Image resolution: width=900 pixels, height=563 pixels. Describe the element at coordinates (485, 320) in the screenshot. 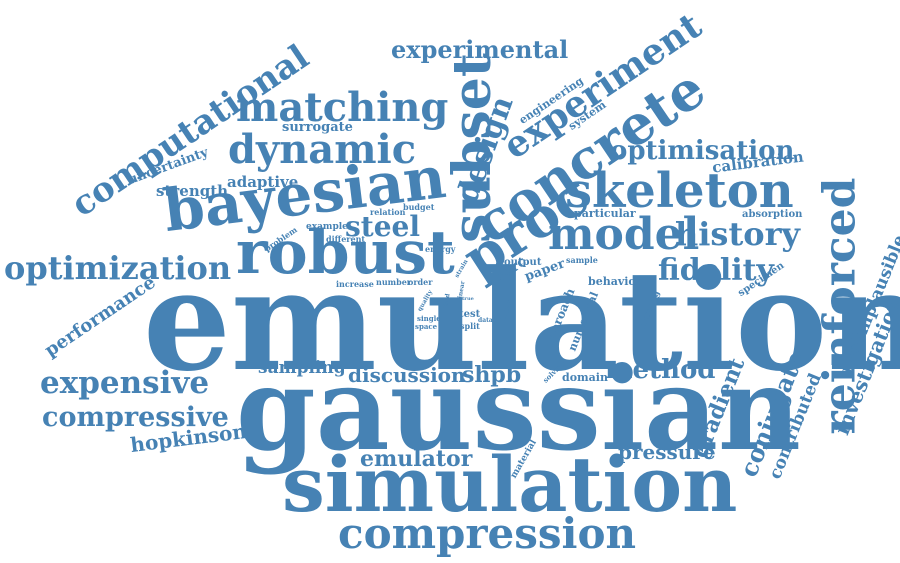

I see `word-data: data` at that location.